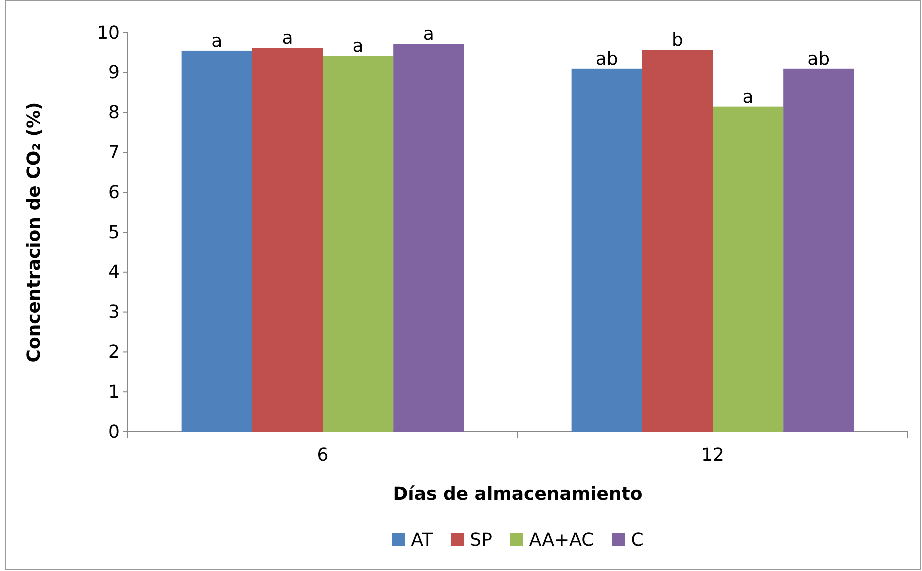 The width and height of the screenshot is (922, 571). What do you see at coordinates (108, 33) in the screenshot?
I see `y-tick-label: 10` at bounding box center [108, 33].